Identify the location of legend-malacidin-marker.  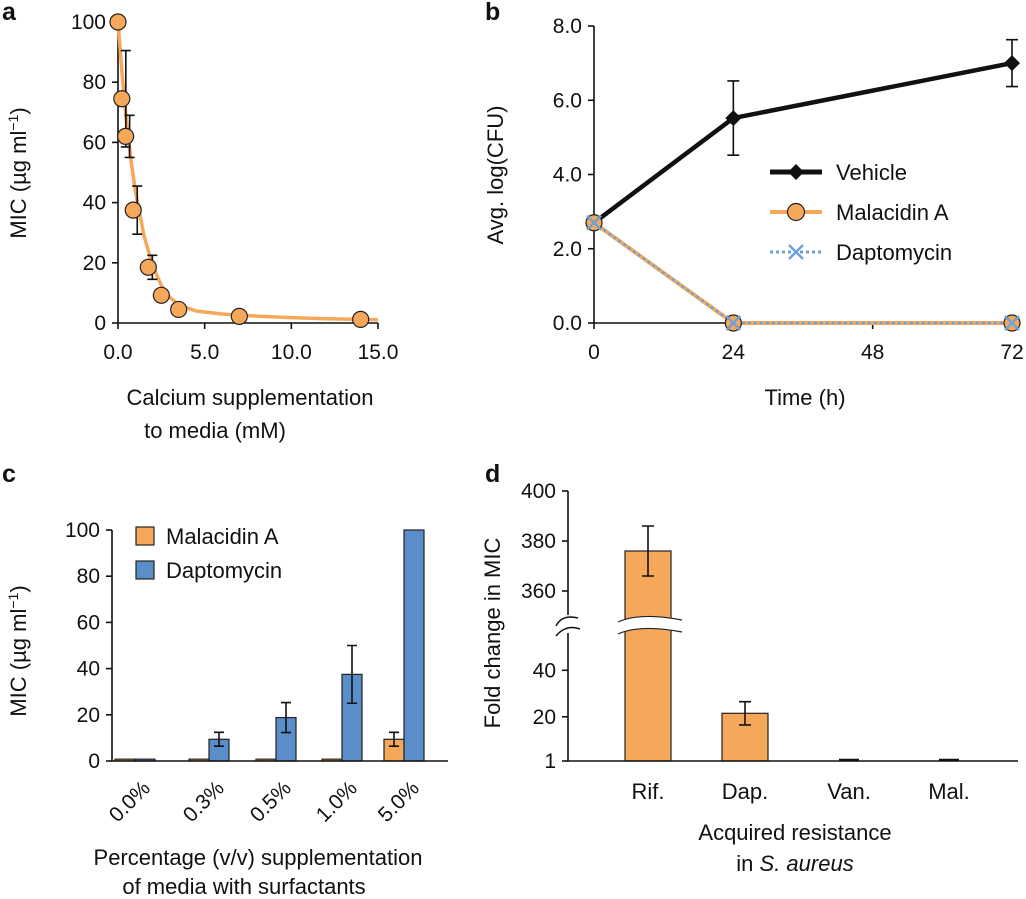
(796, 212).